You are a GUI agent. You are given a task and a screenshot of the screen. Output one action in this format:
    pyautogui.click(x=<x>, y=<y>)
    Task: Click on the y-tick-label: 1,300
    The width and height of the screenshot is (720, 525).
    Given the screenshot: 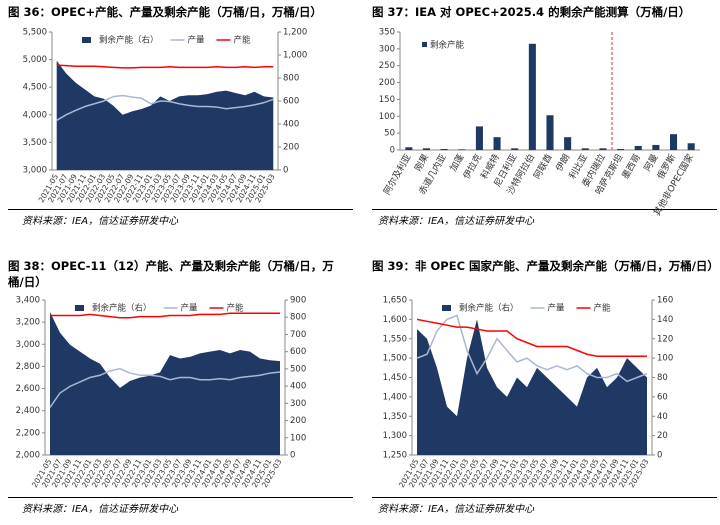 What is the action you would take?
    pyautogui.click(x=395, y=436)
    